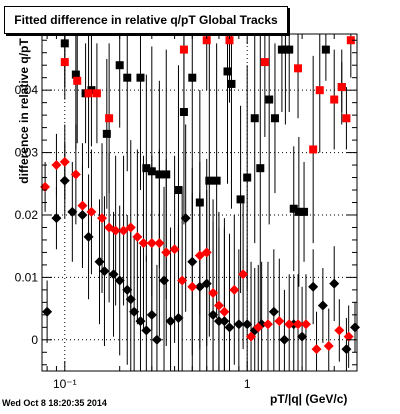 This screenshot has width=400, height=414. I want to click on y-axis-label: difference in relative q/pT, so click(24, 111).